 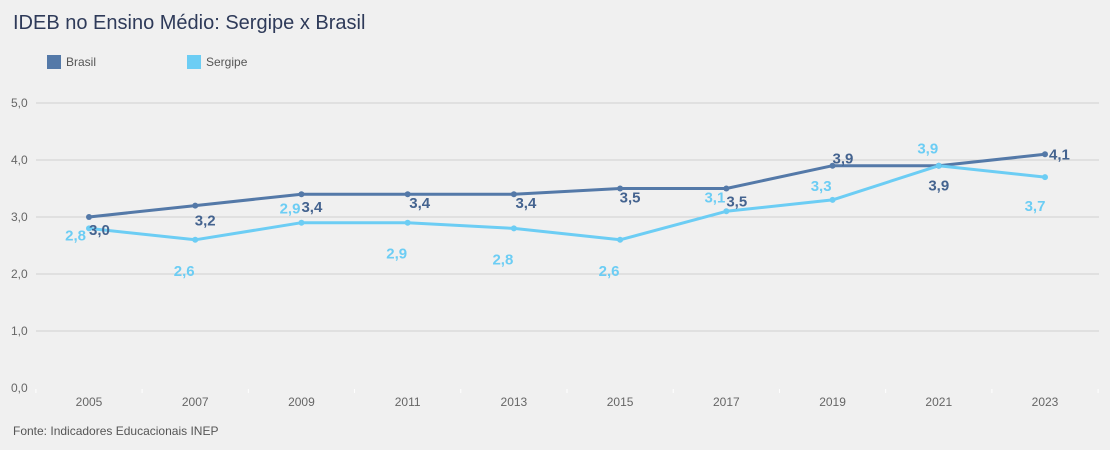 I want to click on legend-label-brasil: Brasil, so click(x=81, y=62).